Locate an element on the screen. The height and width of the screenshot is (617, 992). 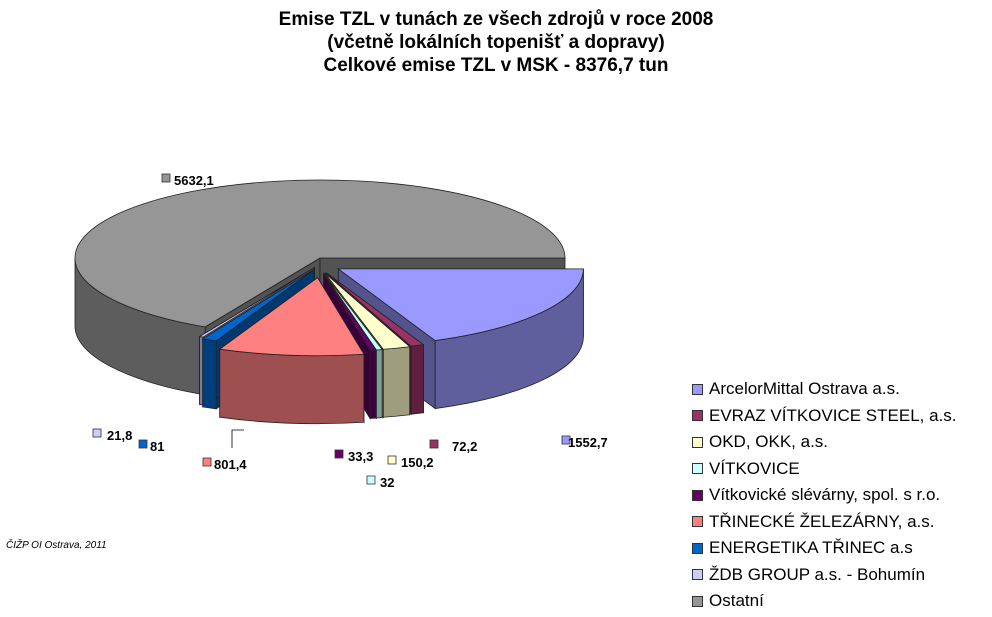
legend-label: ENERGETIKA TŘINEC a.s is located at coordinates (811, 548).